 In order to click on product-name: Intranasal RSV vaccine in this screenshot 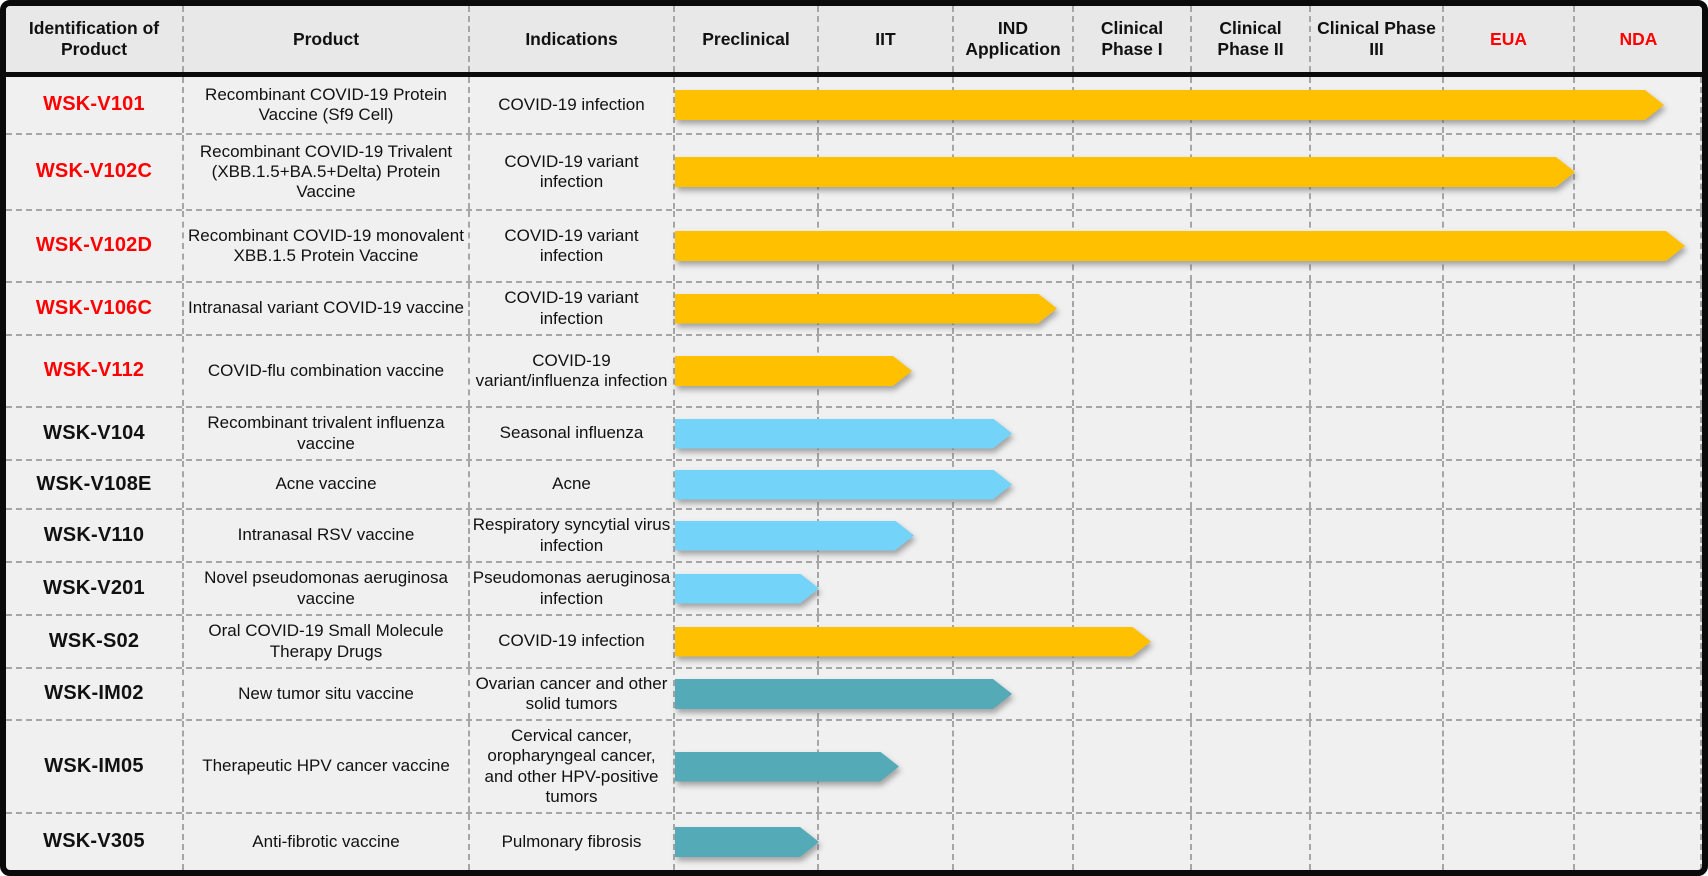, I will do `click(327, 535)`.